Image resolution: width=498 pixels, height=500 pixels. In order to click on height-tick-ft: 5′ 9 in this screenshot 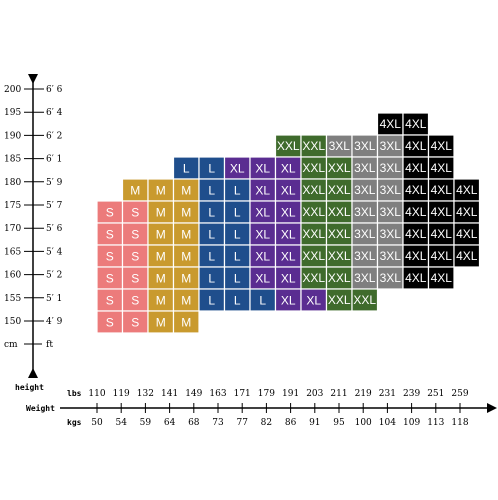, I will do `click(54, 183)`.